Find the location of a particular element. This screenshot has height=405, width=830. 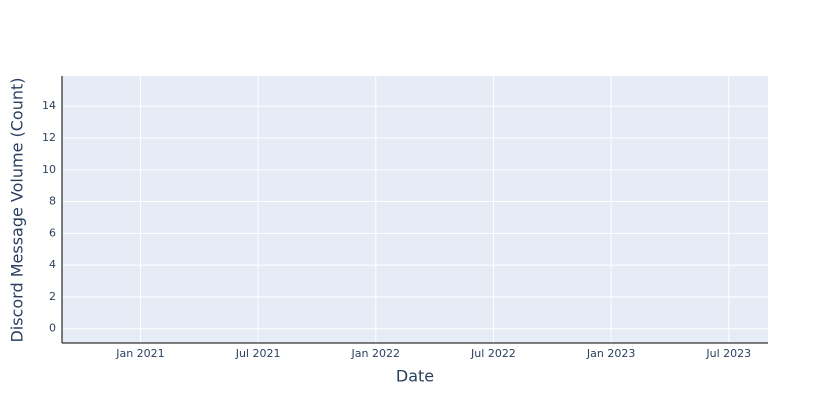

x-tick-label: Jul 2022 is located at coordinates (493, 353).